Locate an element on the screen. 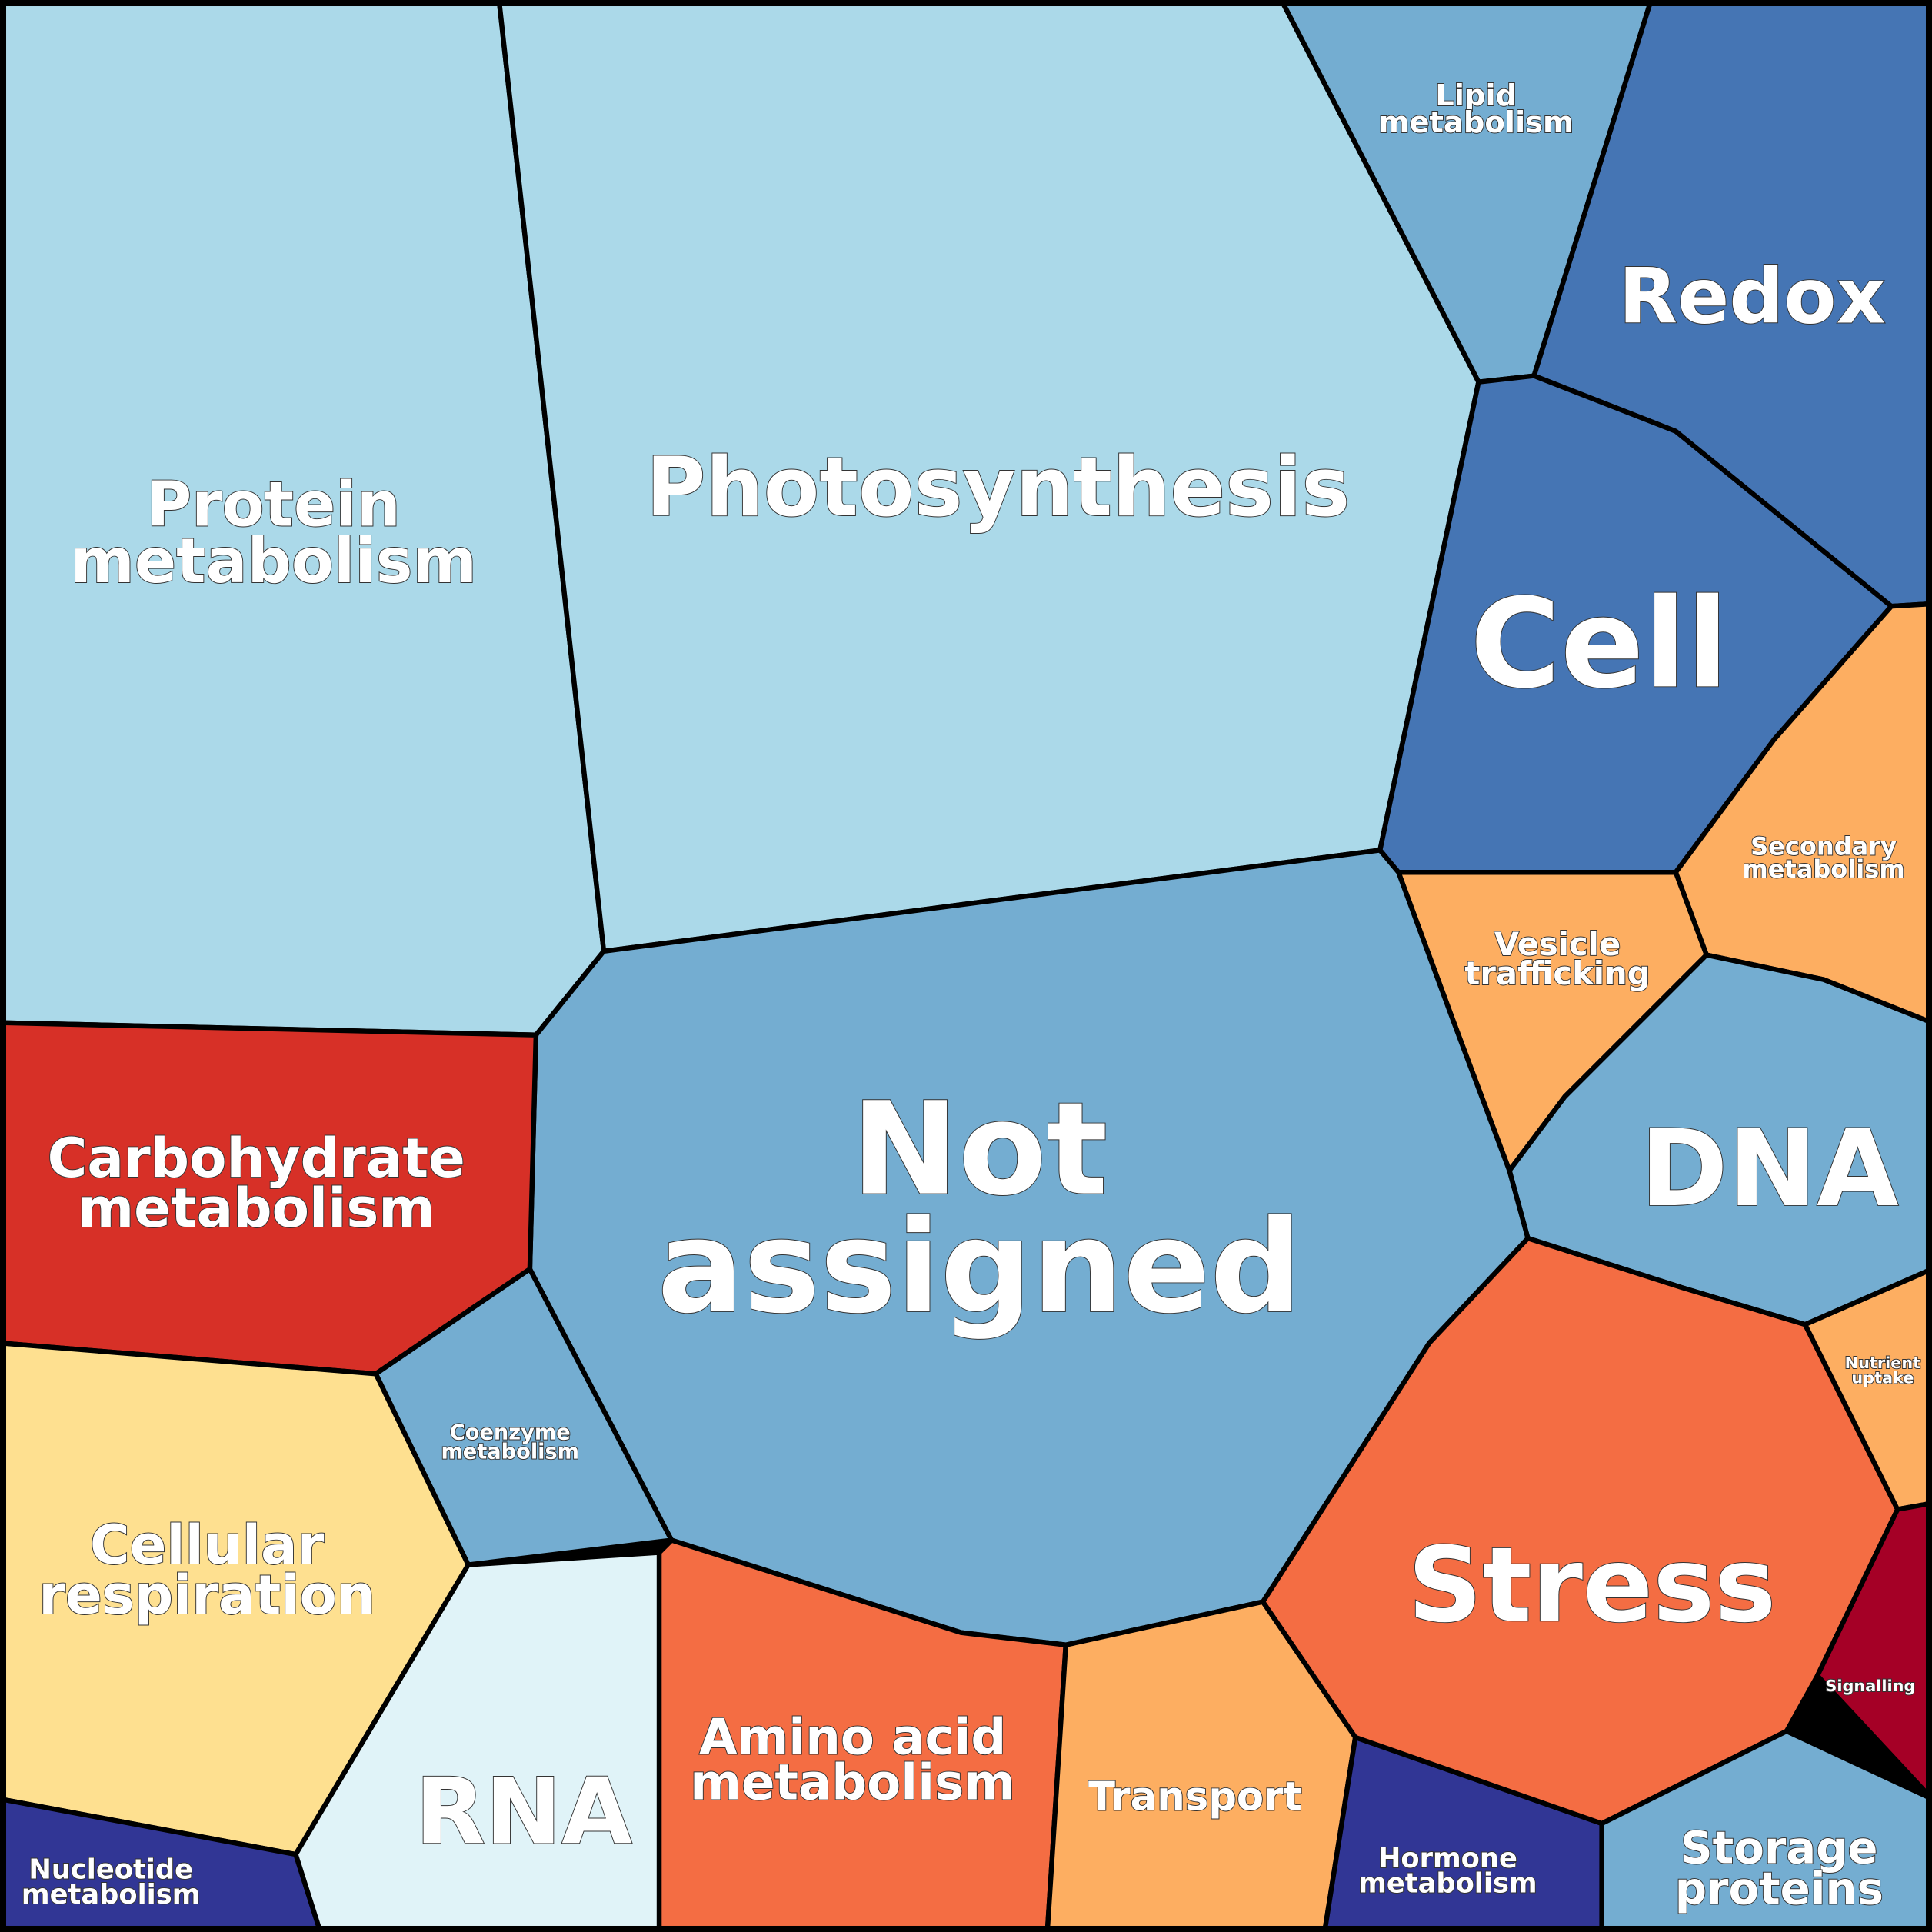  label-line: Transport is located at coordinates (1195, 1797).